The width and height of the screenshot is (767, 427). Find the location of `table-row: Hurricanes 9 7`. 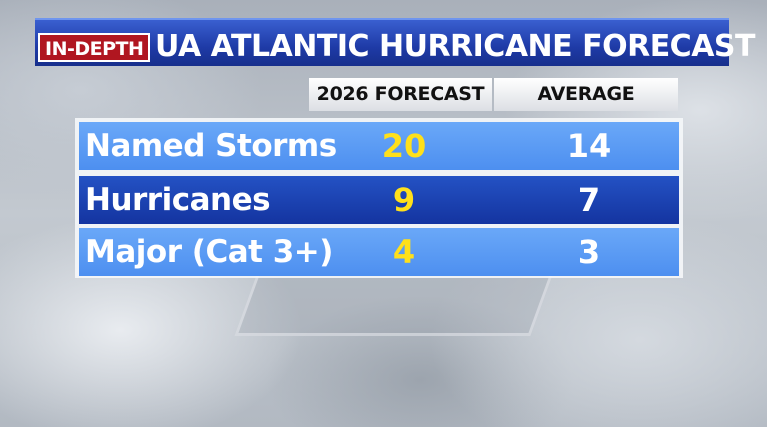

table-row: Hurricanes 9 7 is located at coordinates (379, 200).